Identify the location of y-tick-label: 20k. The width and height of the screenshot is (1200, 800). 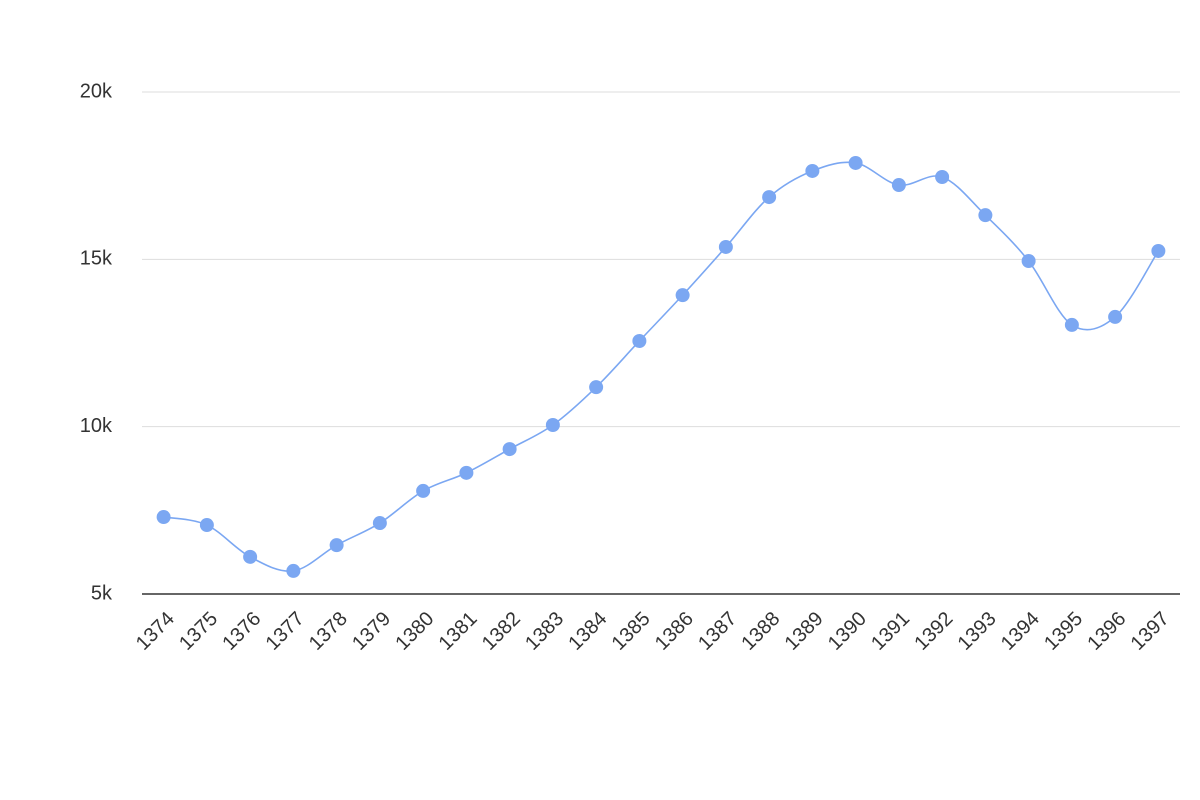
(96, 91).